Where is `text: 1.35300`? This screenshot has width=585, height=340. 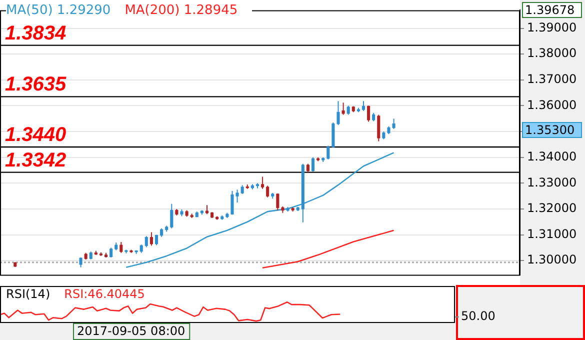 text: 1.35300 is located at coordinates (550, 130).